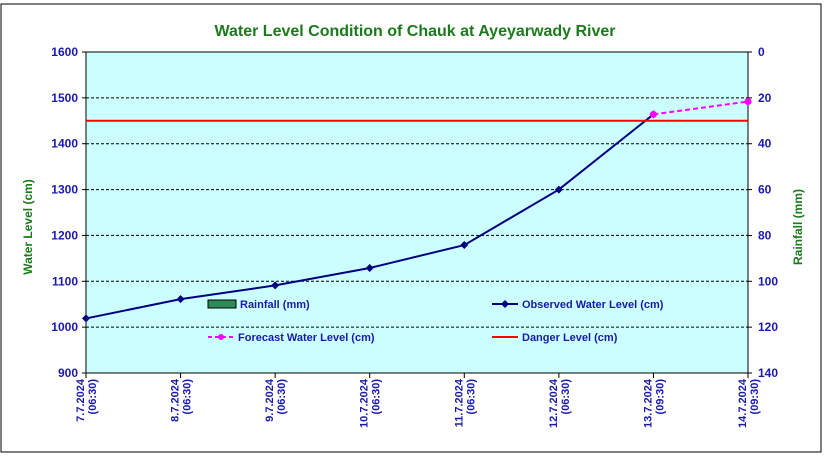 The image size is (824, 456). I want to click on x-tick-date: 12.7.2024, so click(554, 403).